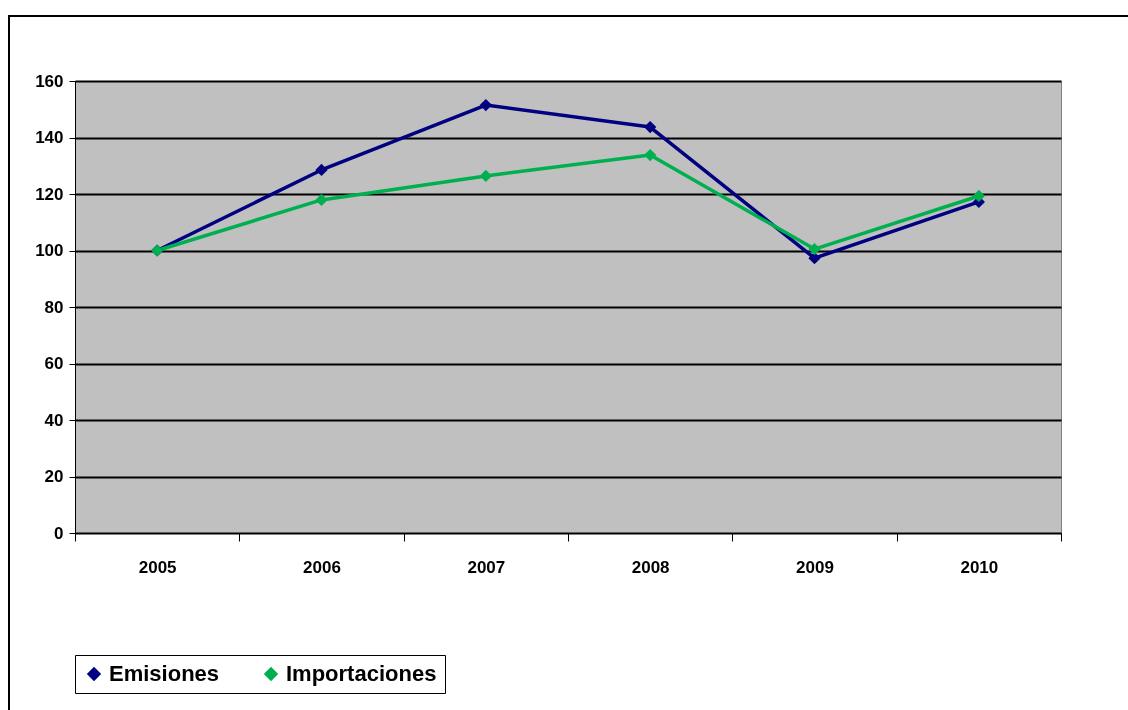  I want to click on x-tick-label: 2005, so click(157, 567).